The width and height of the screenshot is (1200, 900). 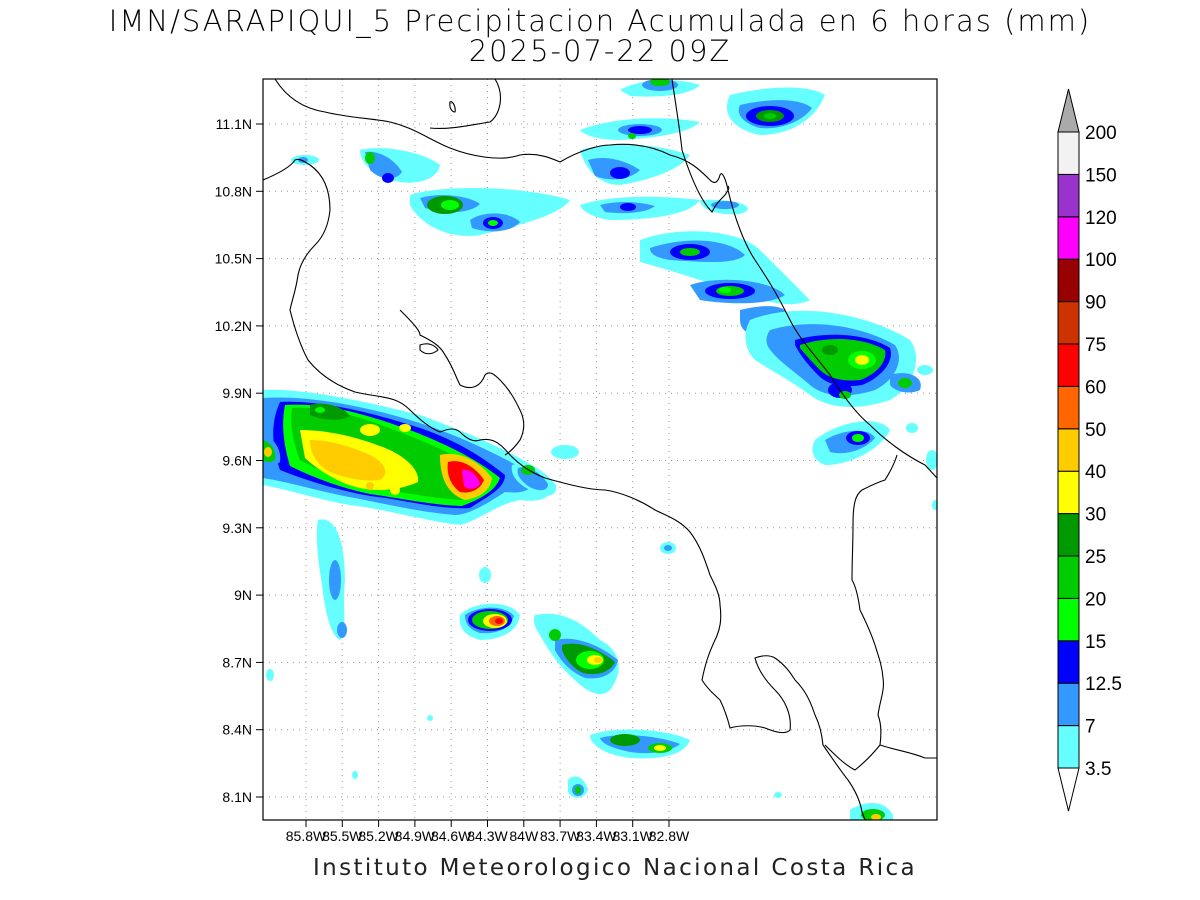 What do you see at coordinates (1095, 303) in the screenshot?
I see `legend-level-label: 90` at bounding box center [1095, 303].